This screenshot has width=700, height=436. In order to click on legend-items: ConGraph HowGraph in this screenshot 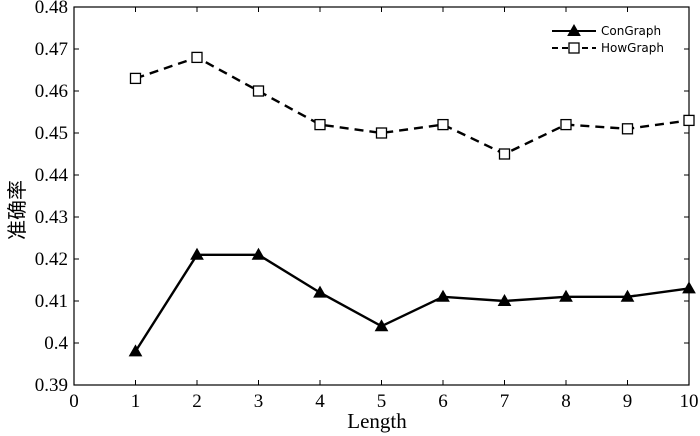, I will do `click(608, 39)`.